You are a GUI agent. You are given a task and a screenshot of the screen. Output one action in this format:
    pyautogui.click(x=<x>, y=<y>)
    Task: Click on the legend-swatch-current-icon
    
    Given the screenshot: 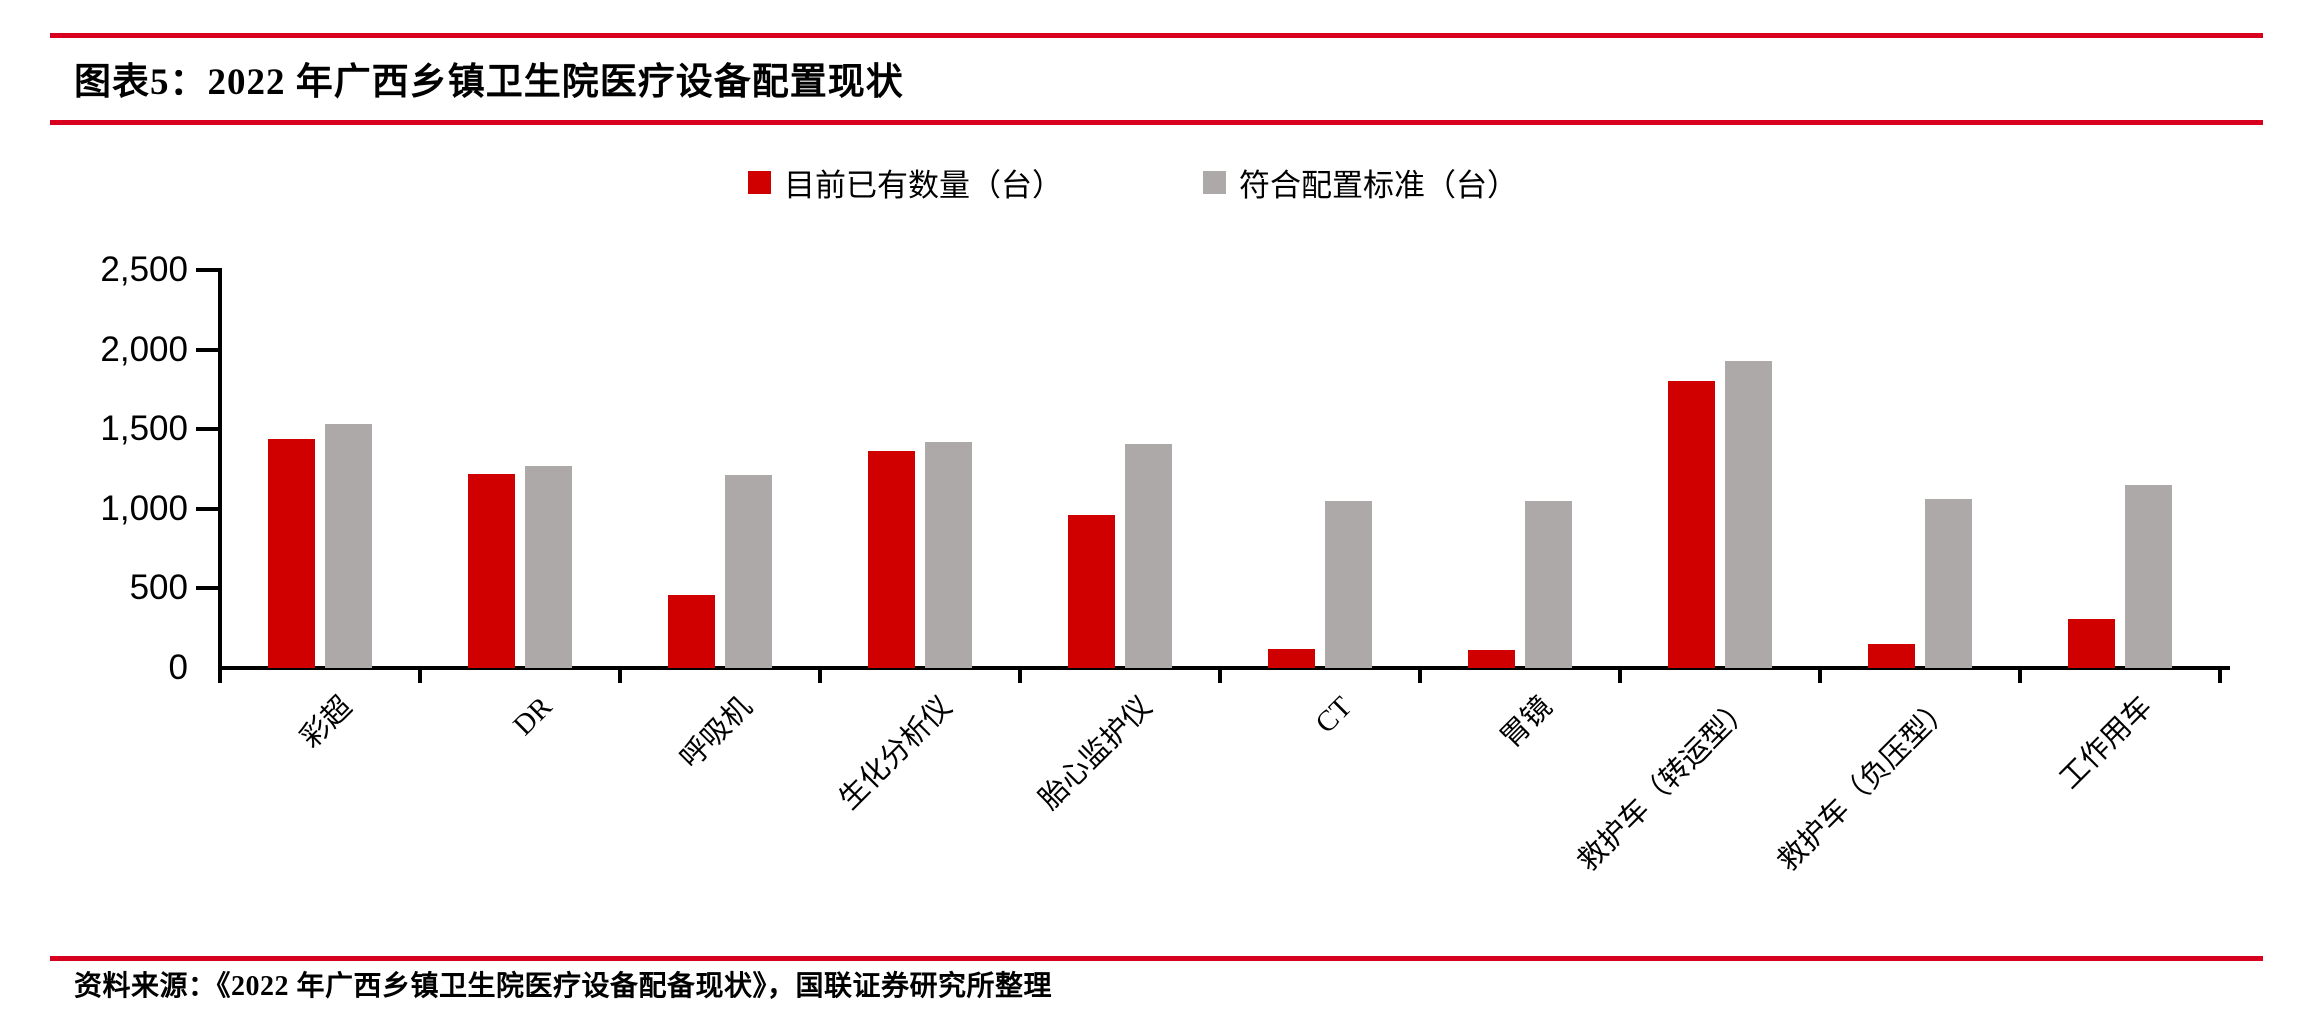 What is the action you would take?
    pyautogui.click(x=759, y=182)
    